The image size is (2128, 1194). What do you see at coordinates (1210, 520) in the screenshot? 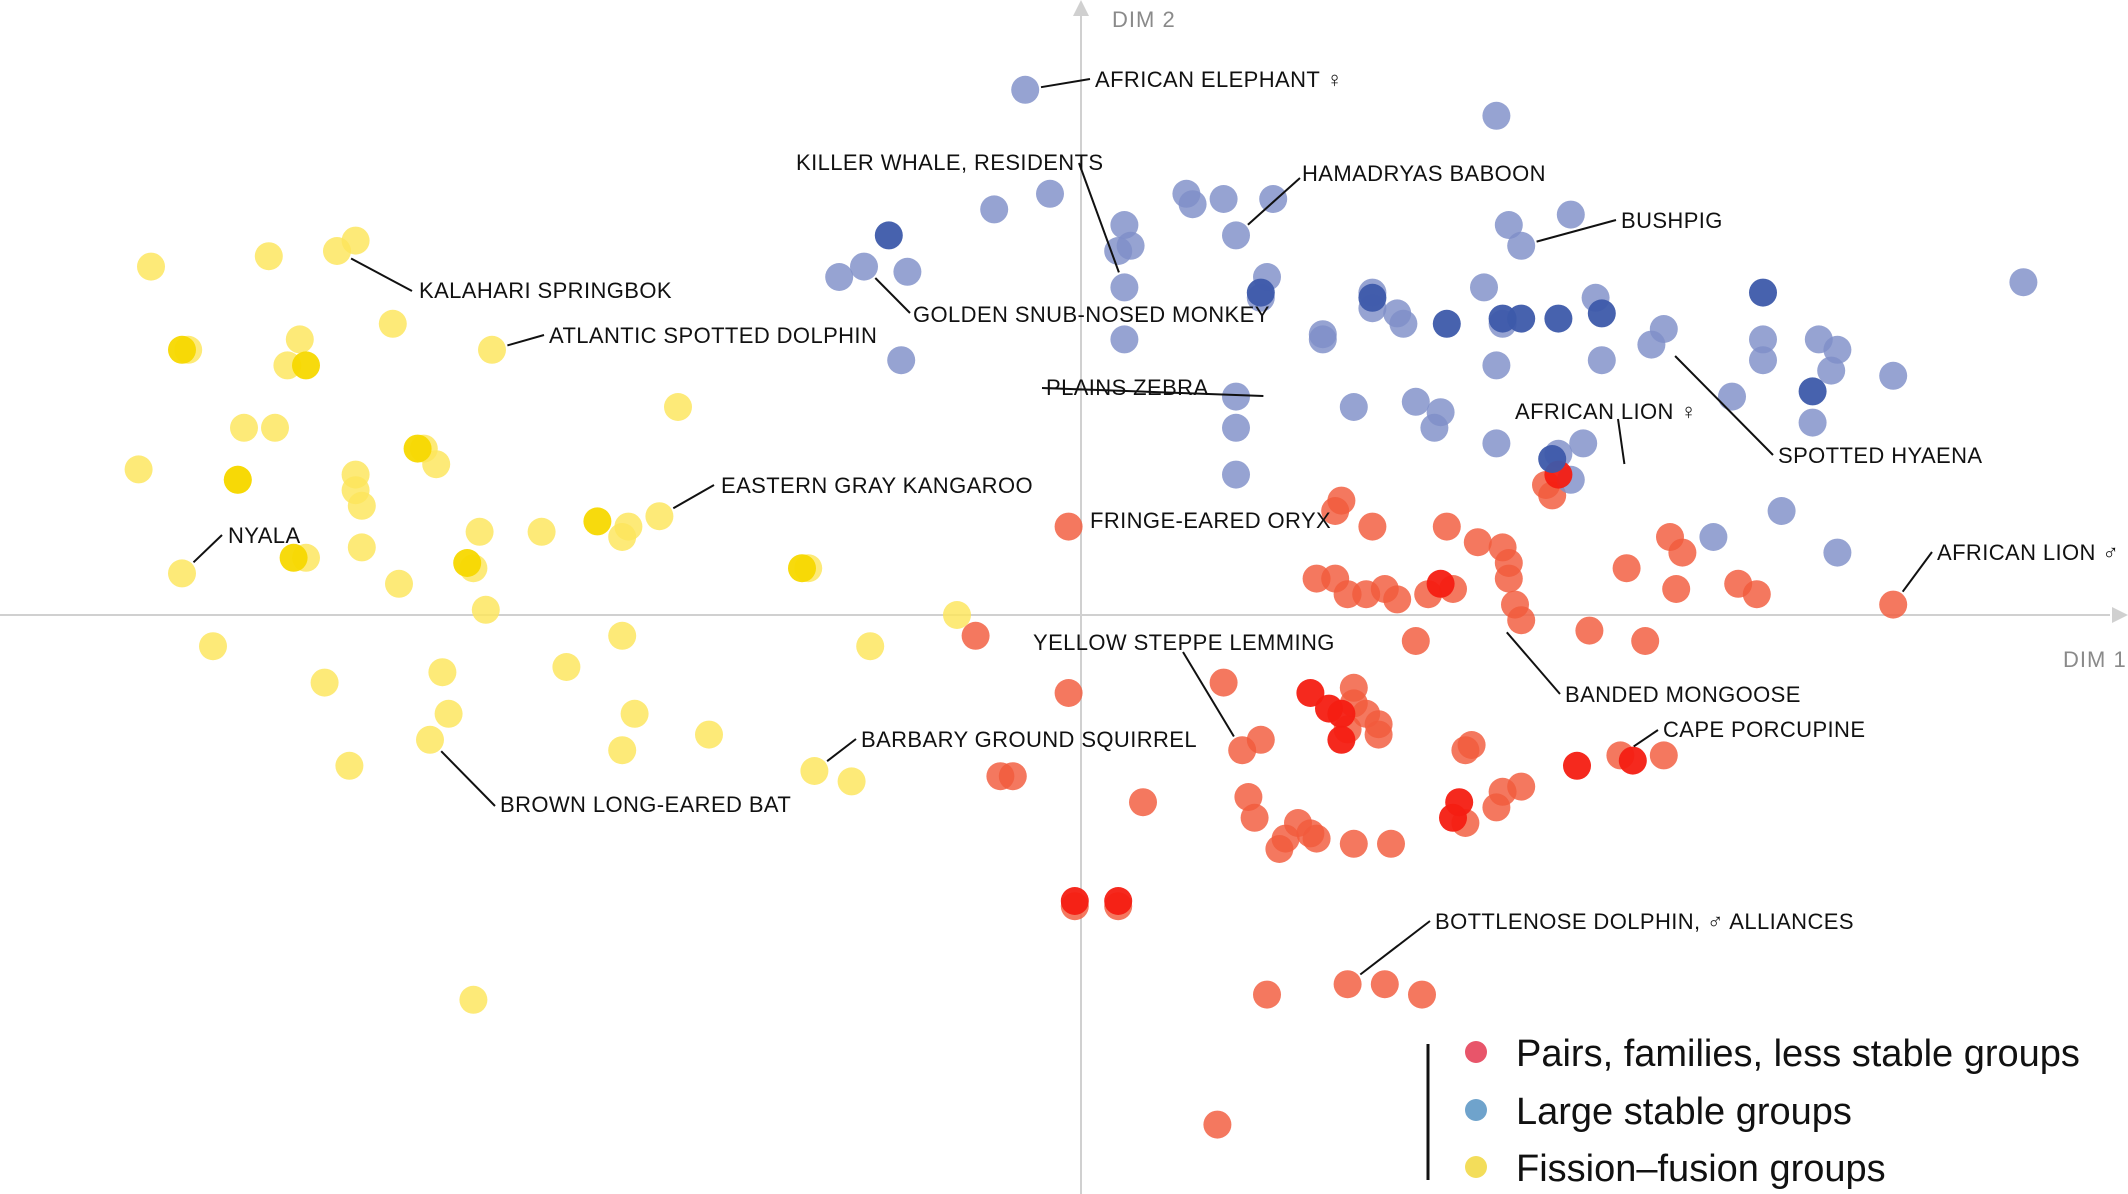
I see `annotation-label: FRINGE-EARED ORYX` at bounding box center [1210, 520].